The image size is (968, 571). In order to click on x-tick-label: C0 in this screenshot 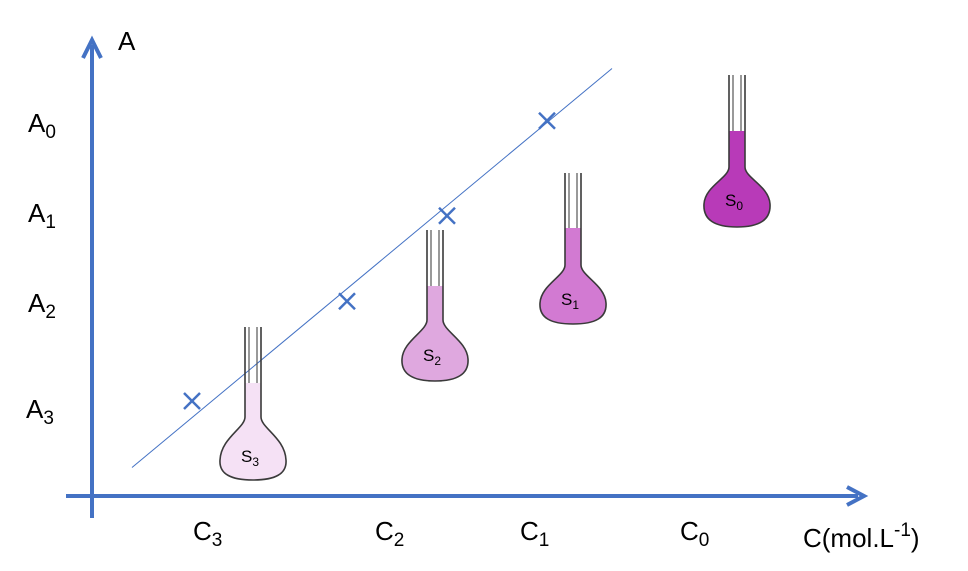, I will do `click(694, 533)`.